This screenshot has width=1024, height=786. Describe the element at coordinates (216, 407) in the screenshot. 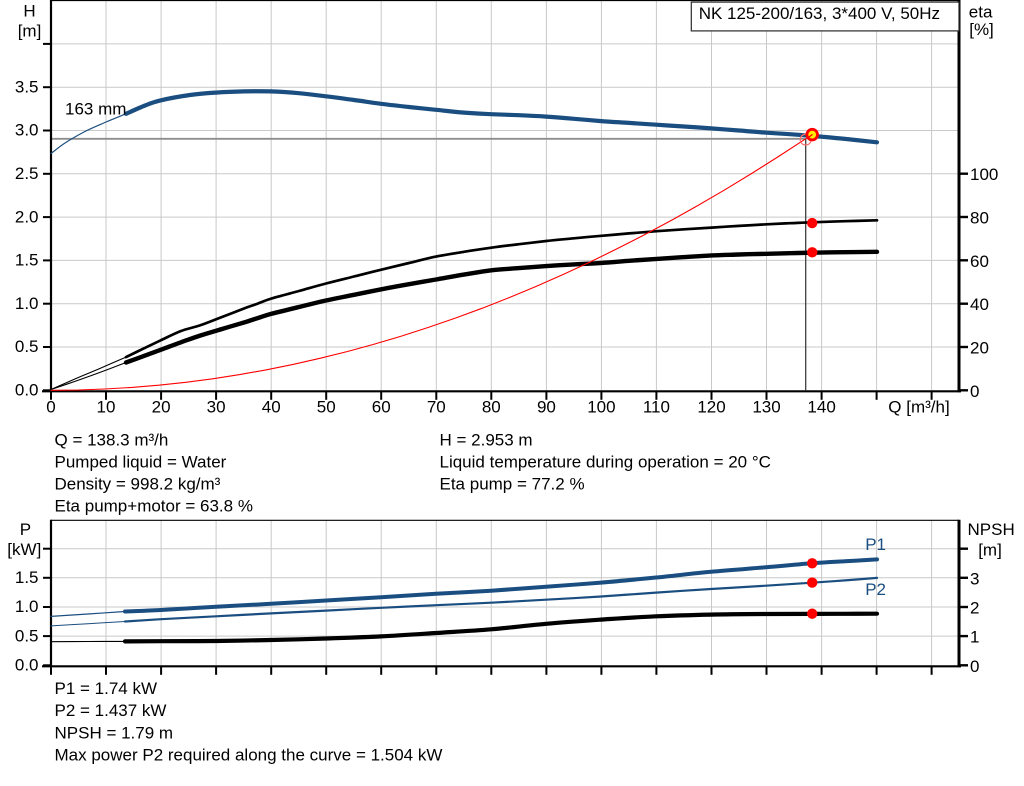

I see `svg-text: 30` at that location.